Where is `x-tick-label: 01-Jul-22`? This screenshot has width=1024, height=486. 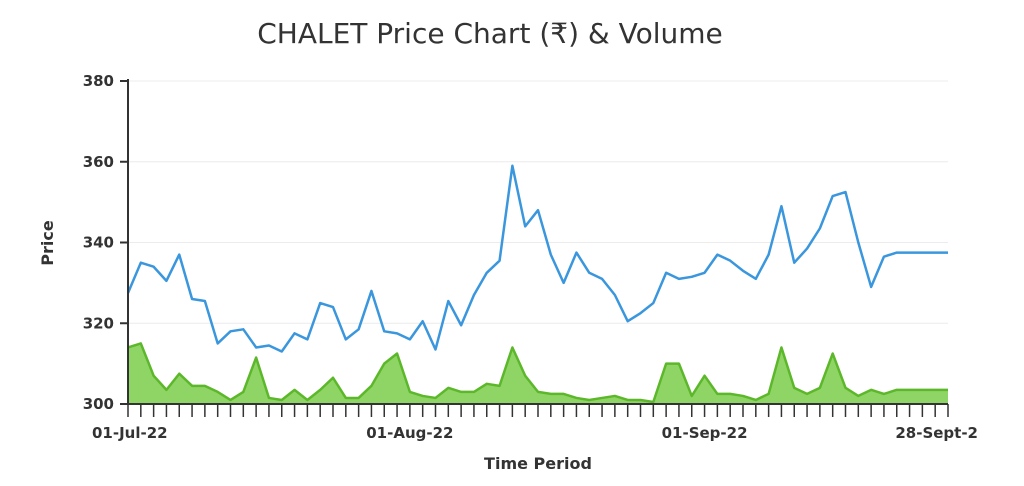
x-tick-label: 01-Jul-22 is located at coordinates (130, 433).